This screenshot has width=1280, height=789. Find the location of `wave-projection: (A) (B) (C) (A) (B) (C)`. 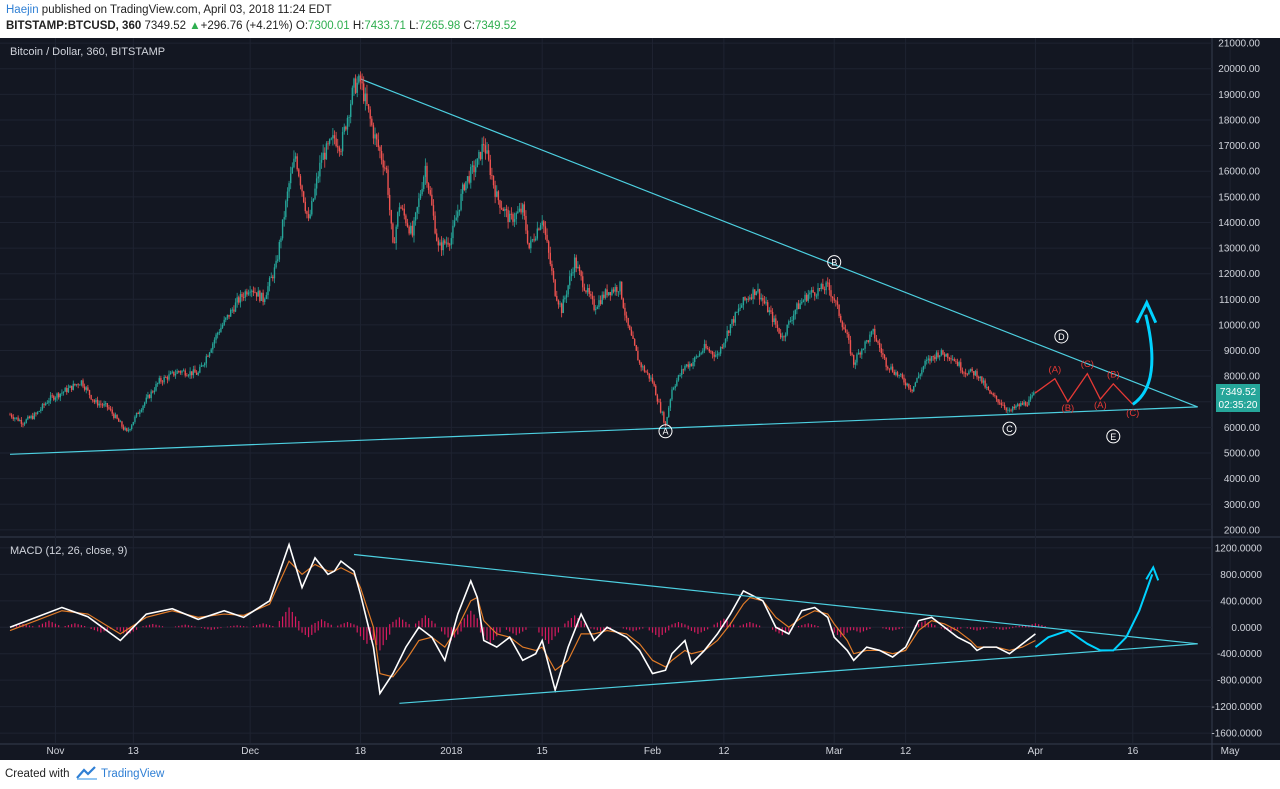

wave-projection: (A) (B) (C) (A) (B) (C) is located at coordinates (1096, 359).